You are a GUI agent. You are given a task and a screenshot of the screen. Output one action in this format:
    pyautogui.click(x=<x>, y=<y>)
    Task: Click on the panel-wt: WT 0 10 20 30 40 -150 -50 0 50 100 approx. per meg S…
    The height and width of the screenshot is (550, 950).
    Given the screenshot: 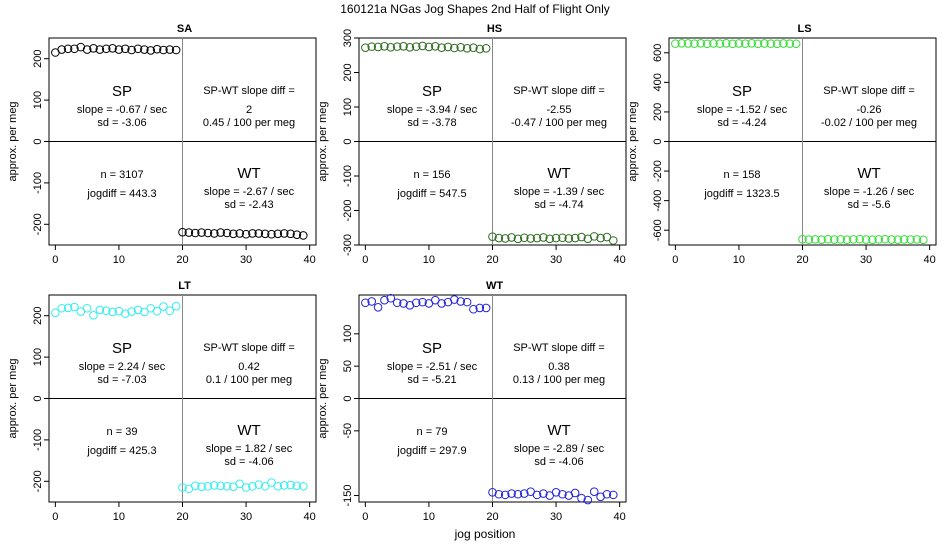 What is the action you would take?
    pyautogui.click(x=472, y=401)
    